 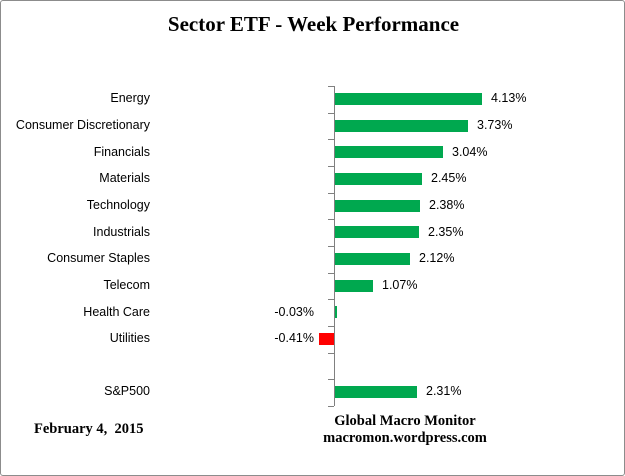 What do you see at coordinates (294, 312) in the screenshot?
I see `value-label-health-care: -0.03%` at bounding box center [294, 312].